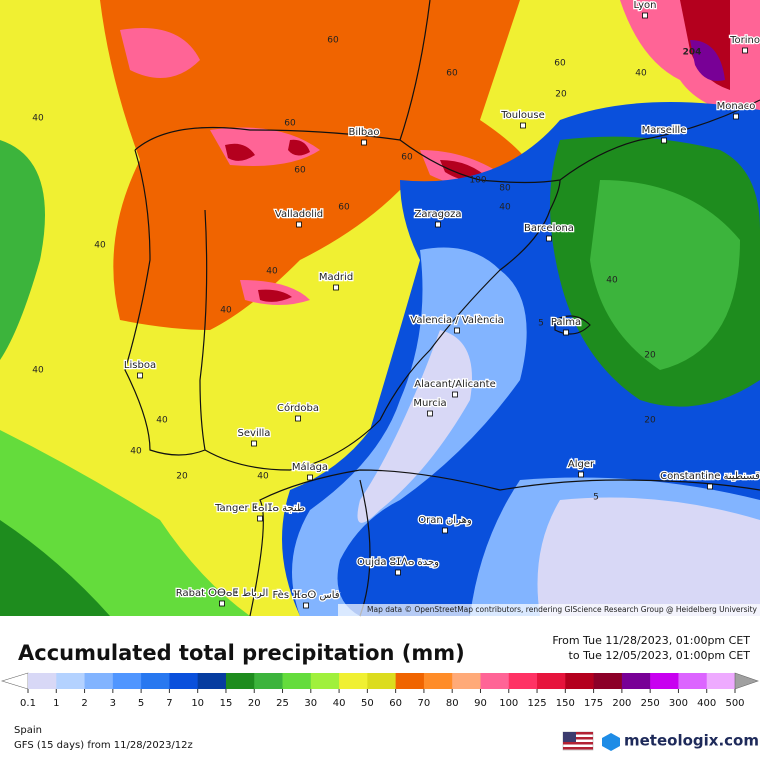 The width and height of the screenshot is (760, 764). What do you see at coordinates (650, 703) in the screenshot?
I see `legend-label: 250` at bounding box center [650, 703].